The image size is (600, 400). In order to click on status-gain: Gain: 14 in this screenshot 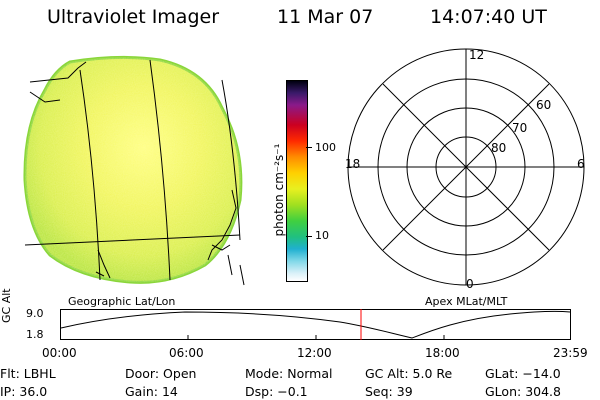, I will do `click(151, 391)`.